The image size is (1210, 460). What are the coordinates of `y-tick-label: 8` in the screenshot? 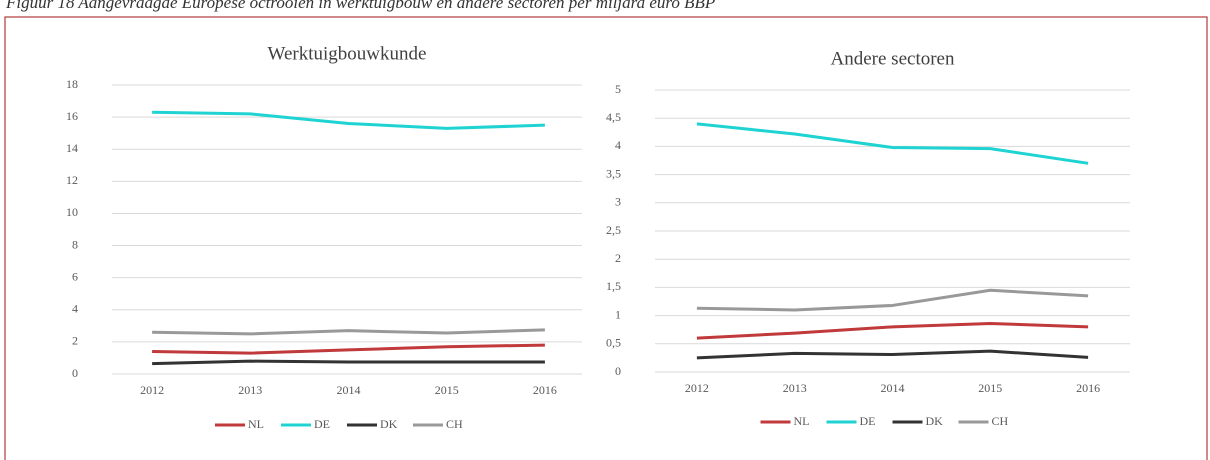 It's located at (75, 244).